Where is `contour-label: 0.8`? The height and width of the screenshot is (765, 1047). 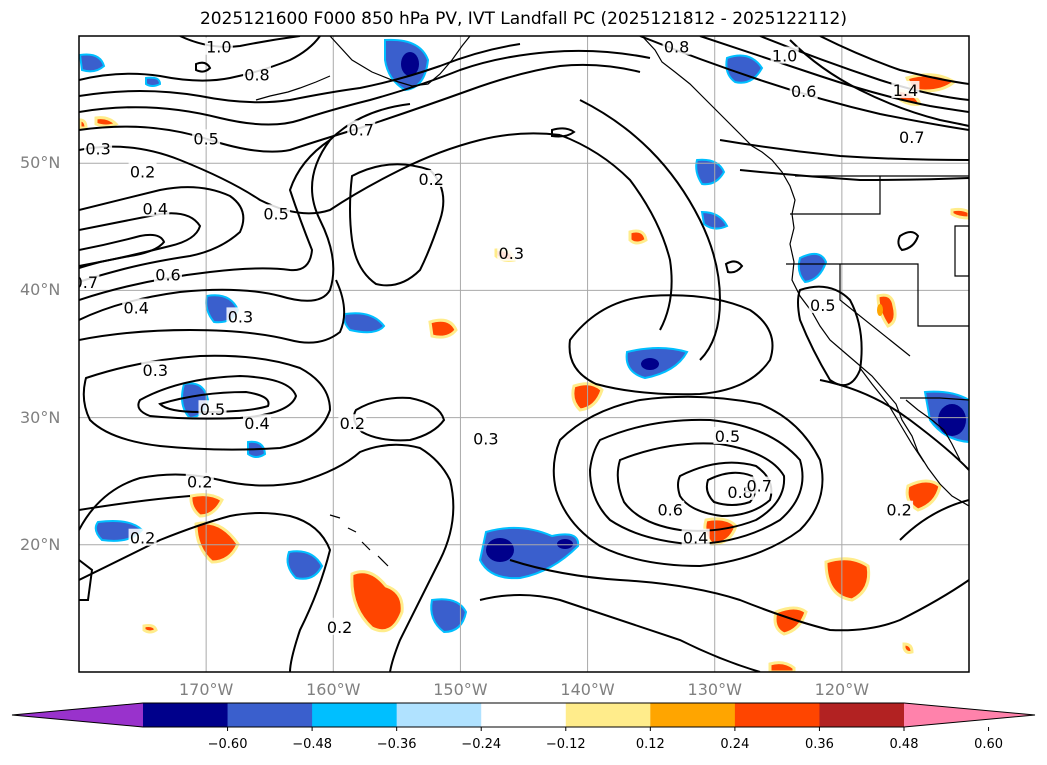 contour-label: 0.8 is located at coordinates (676, 47).